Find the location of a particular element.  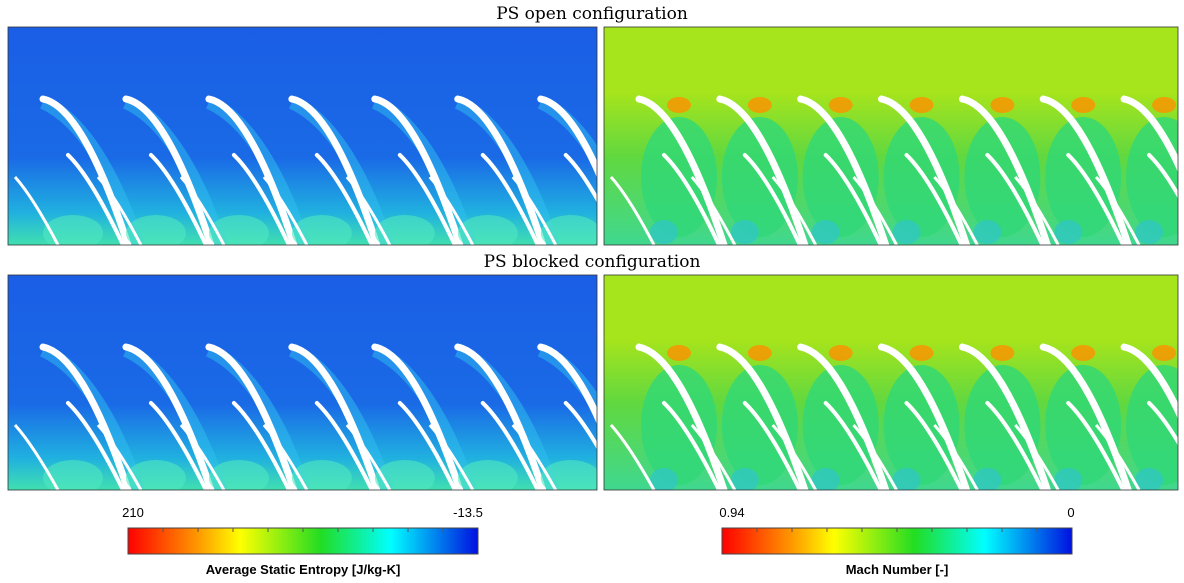

row-title: PS blocked configuration is located at coordinates (592, 262).